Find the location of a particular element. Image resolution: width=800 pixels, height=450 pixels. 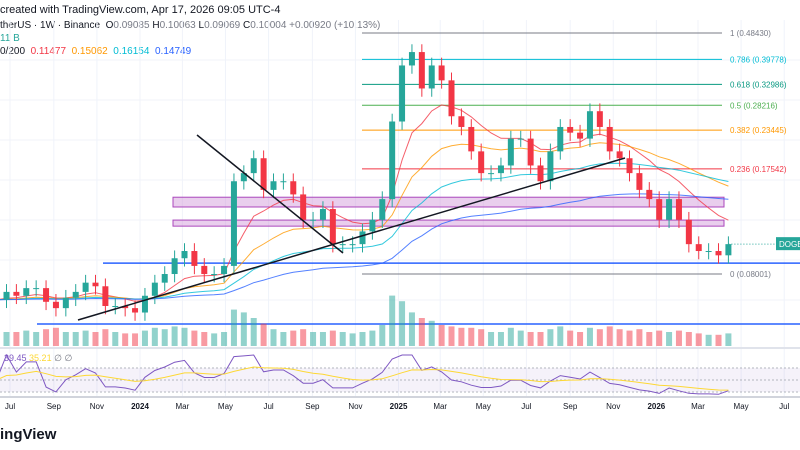

rsi-line is located at coordinates (364, 374).